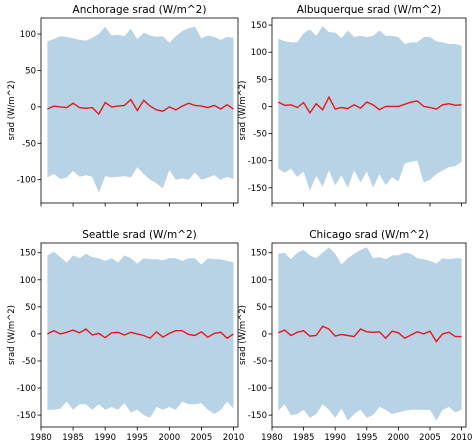  What do you see at coordinates (369, 235) in the screenshot?
I see `chart-title: Chicago srad (W/m^2)` at bounding box center [369, 235].